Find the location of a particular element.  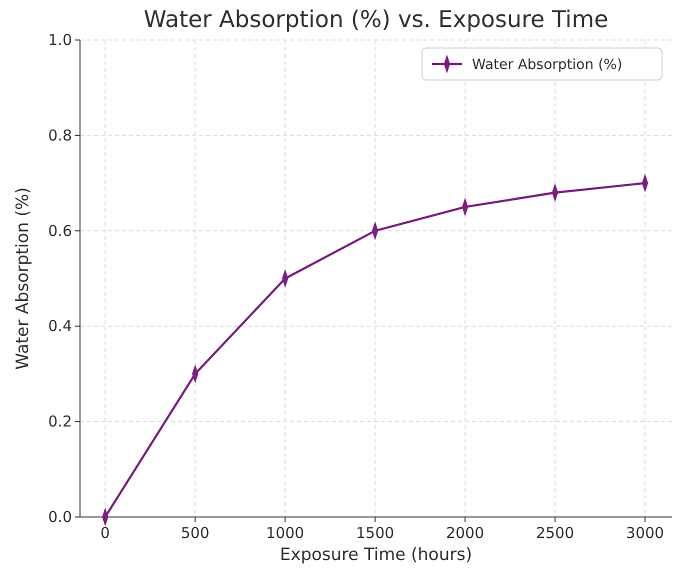

x-tick-label: 3000 is located at coordinates (645, 533).